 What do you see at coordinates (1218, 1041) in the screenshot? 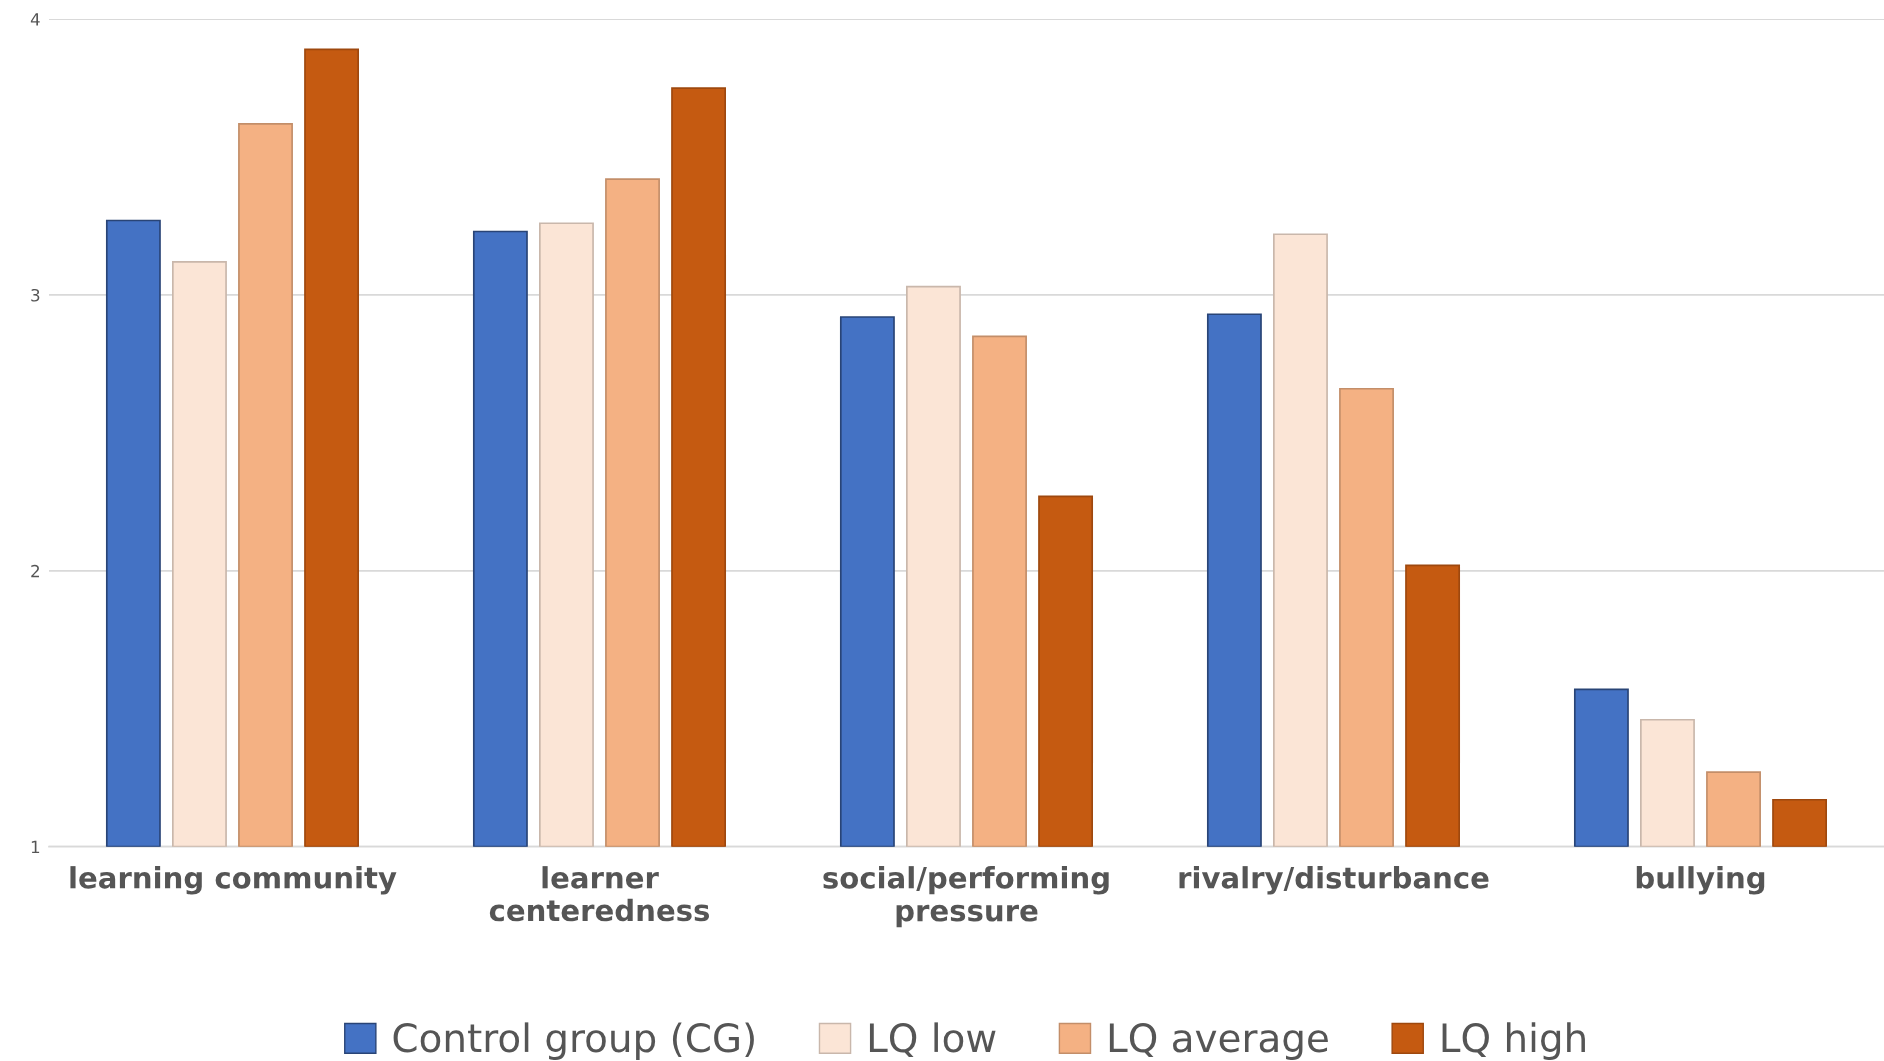
I see `legend-label: LQ average` at bounding box center [1218, 1041].